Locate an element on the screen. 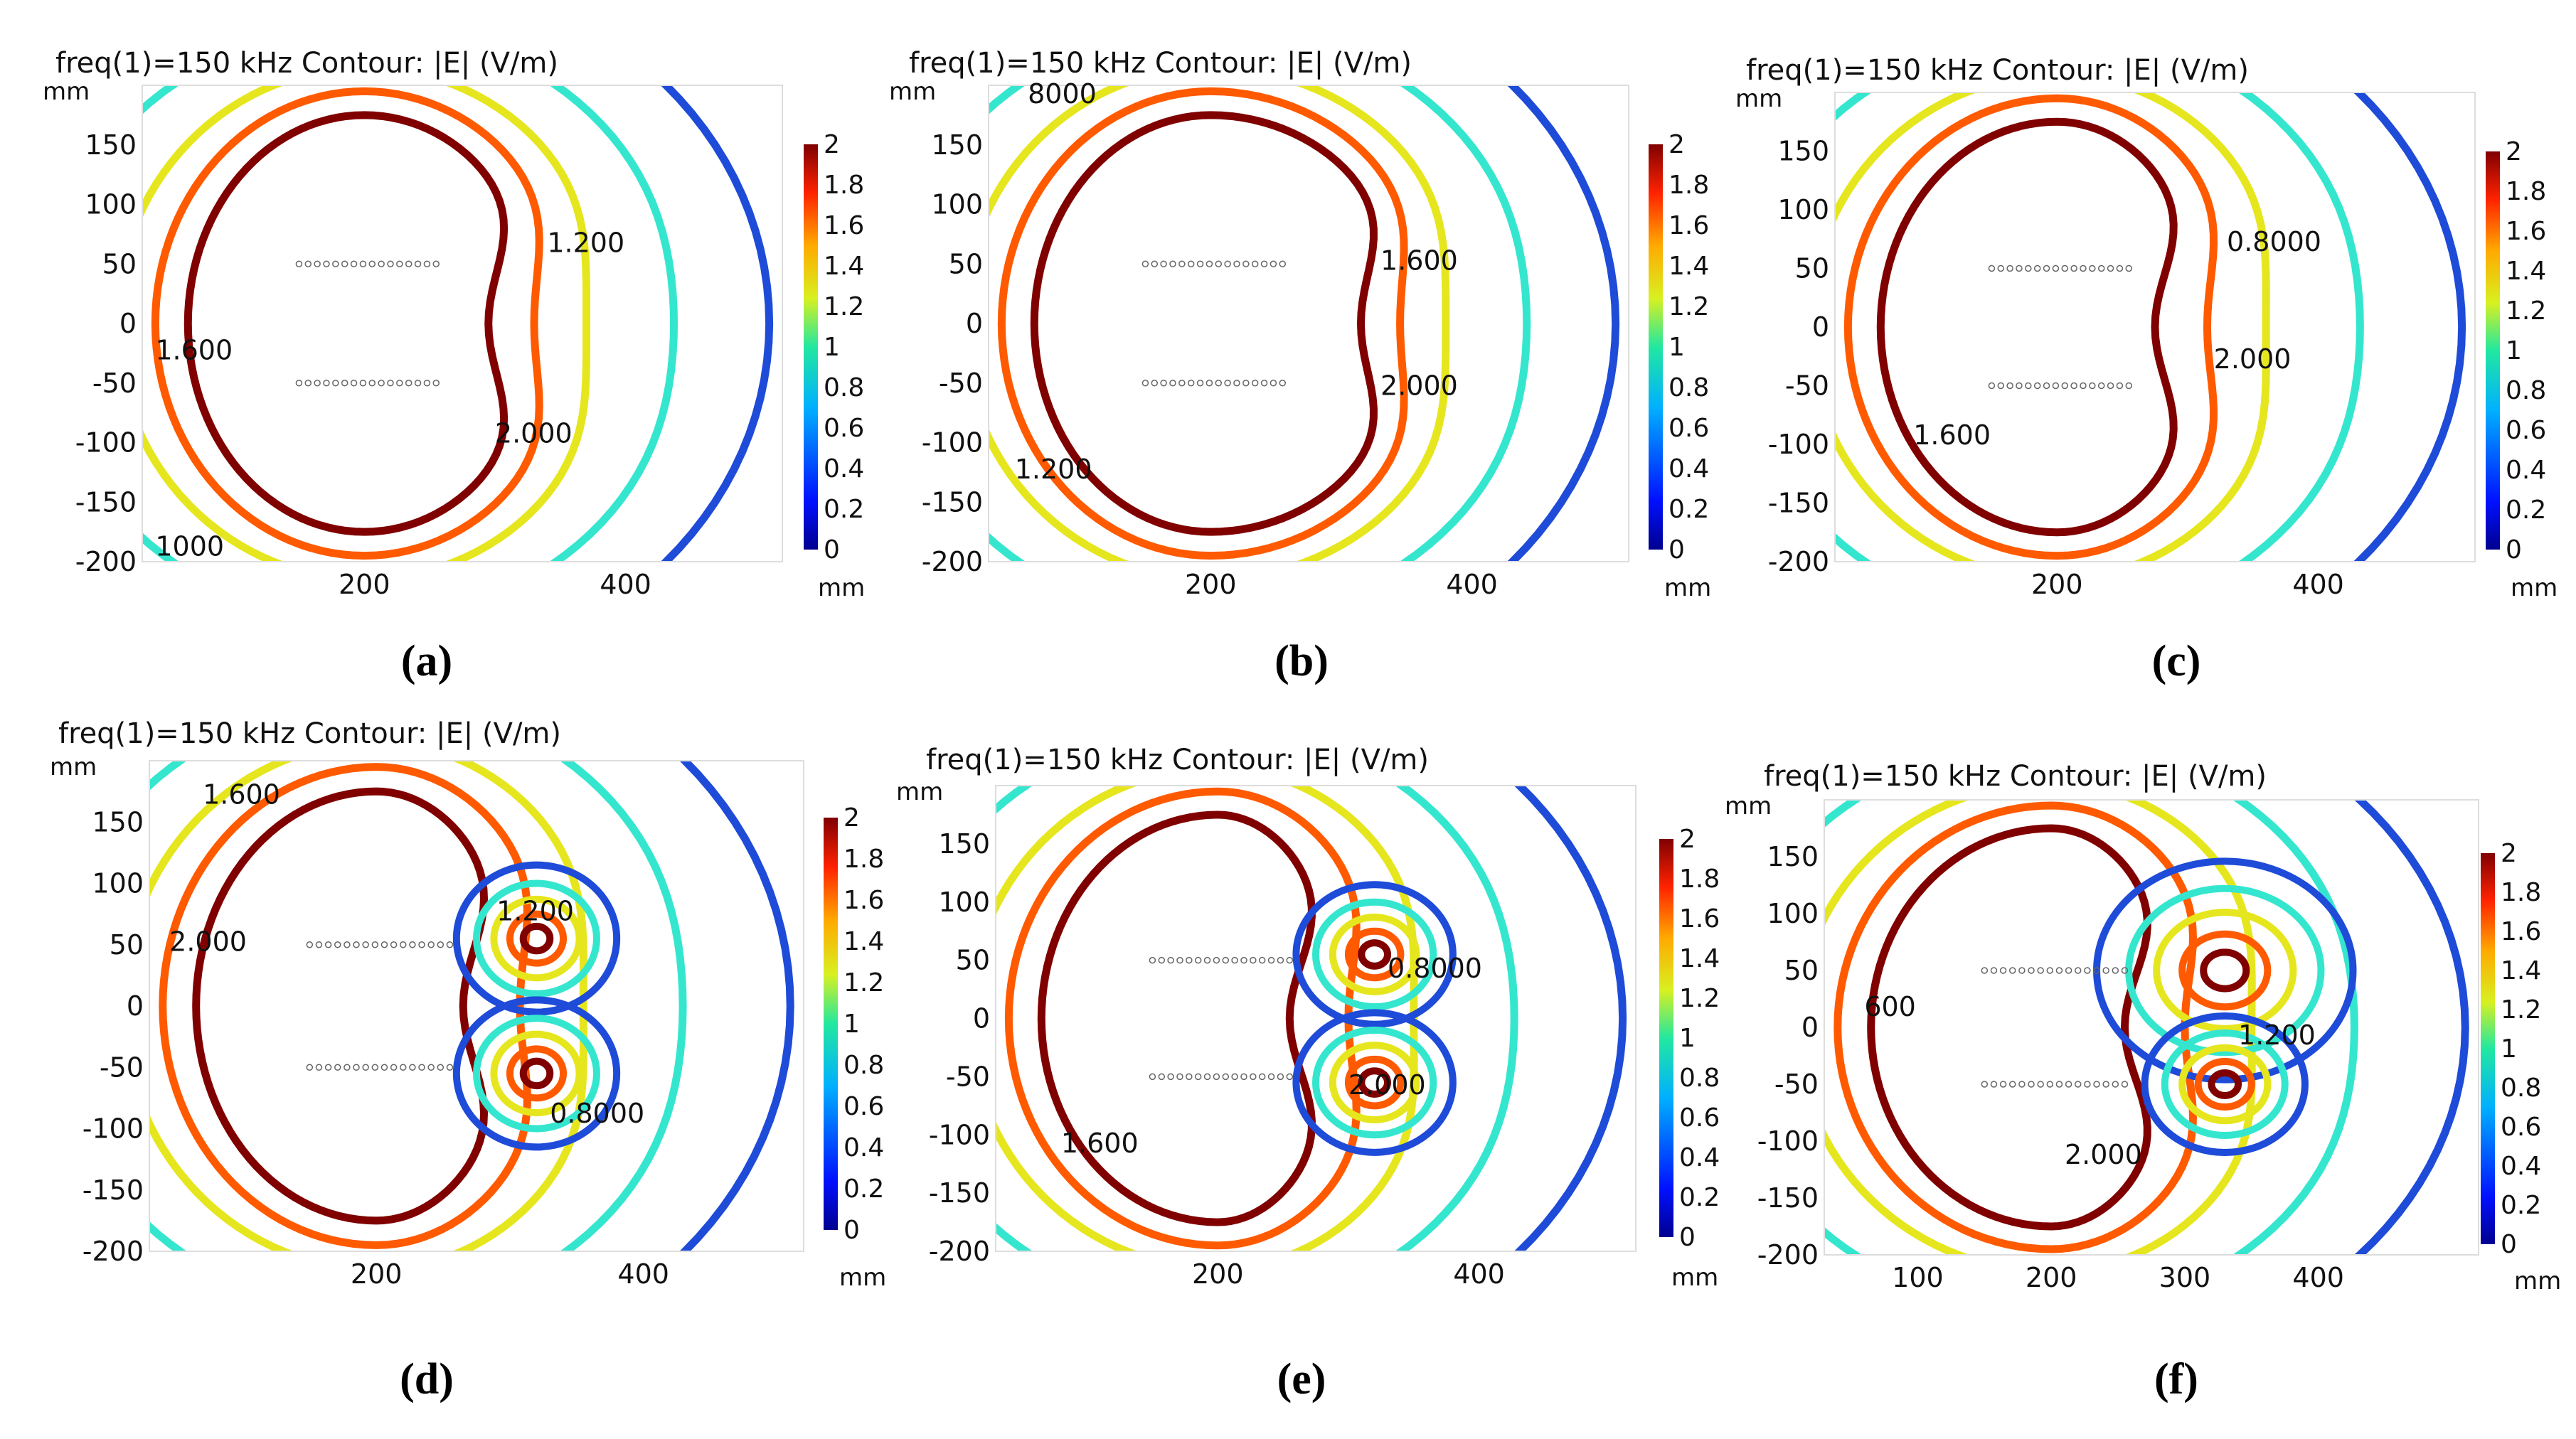 Image resolution: width=2576 pixels, height=1439 pixels. contour-label: 1.200 is located at coordinates (535, 910).